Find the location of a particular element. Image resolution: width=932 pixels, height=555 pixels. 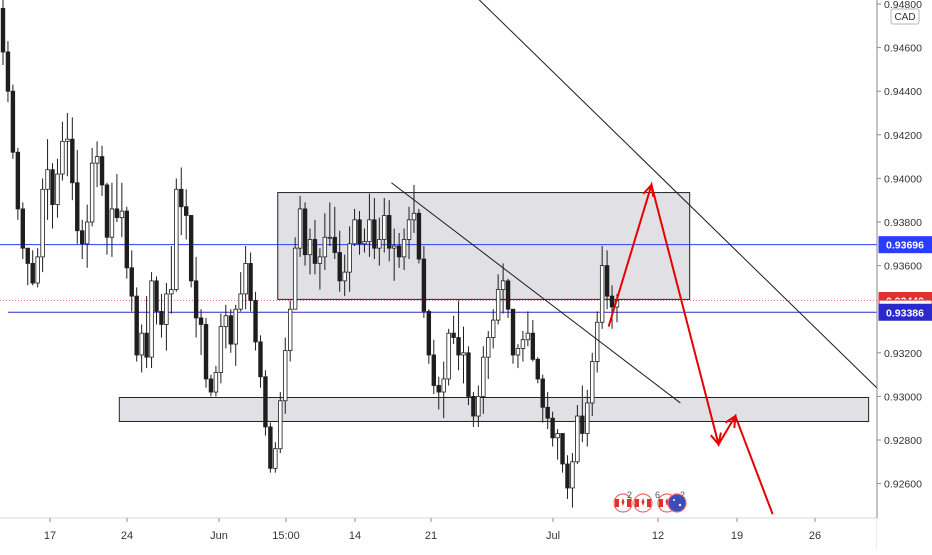

blue-line-label: 0.93696 is located at coordinates (905, 245).